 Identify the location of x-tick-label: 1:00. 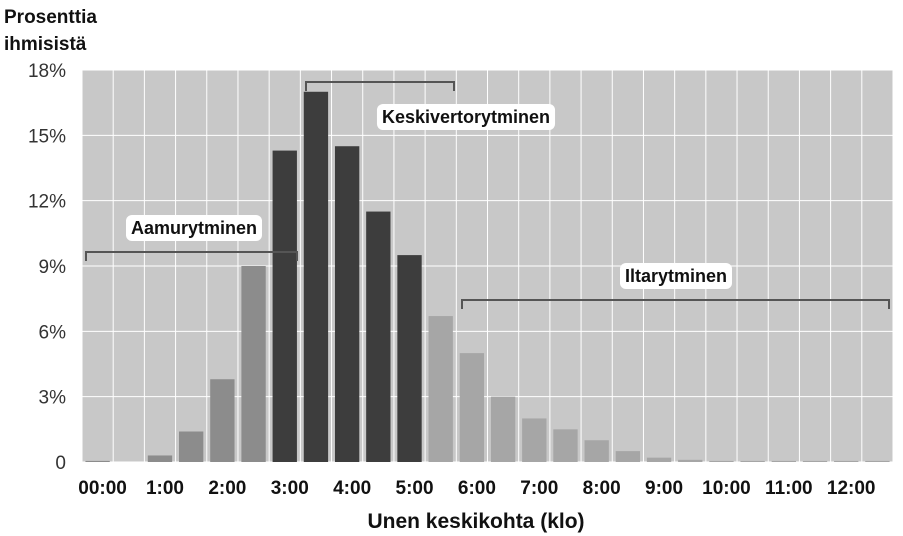
(165, 488).